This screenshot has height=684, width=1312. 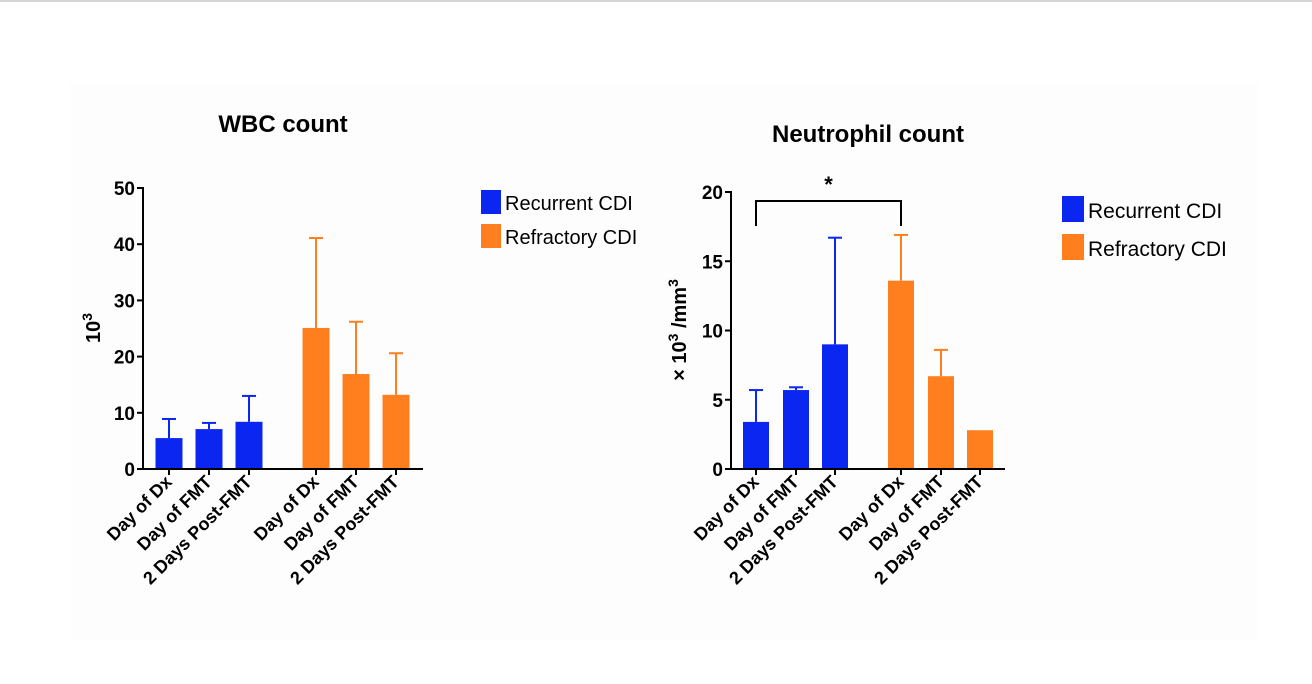 I want to click on y-axis-label-part: 10, so click(x=94, y=332).